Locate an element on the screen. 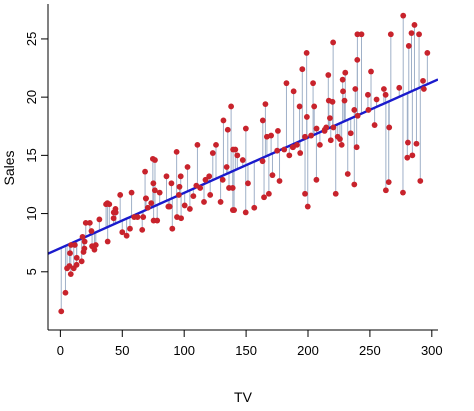 The height and width of the screenshot is (411, 474). y-tick-label: 5 is located at coordinates (31, 271).